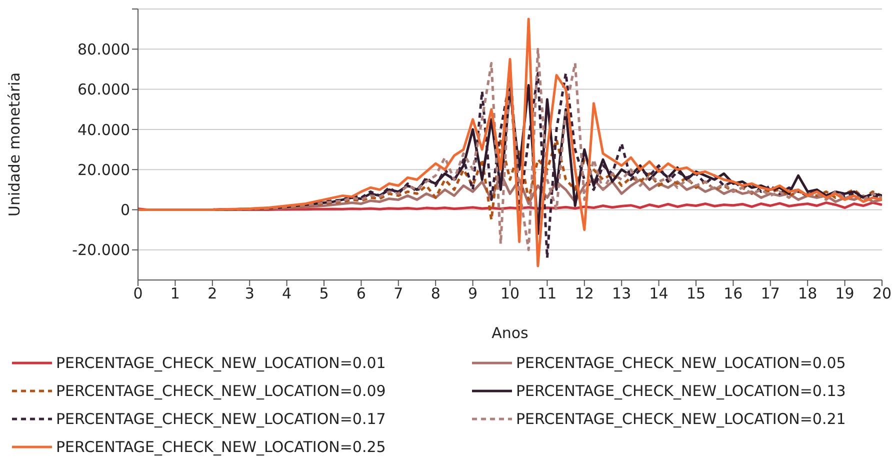 The image size is (894, 473). What do you see at coordinates (844, 293) in the screenshot?
I see `x-tick-label: 19` at bounding box center [844, 293].